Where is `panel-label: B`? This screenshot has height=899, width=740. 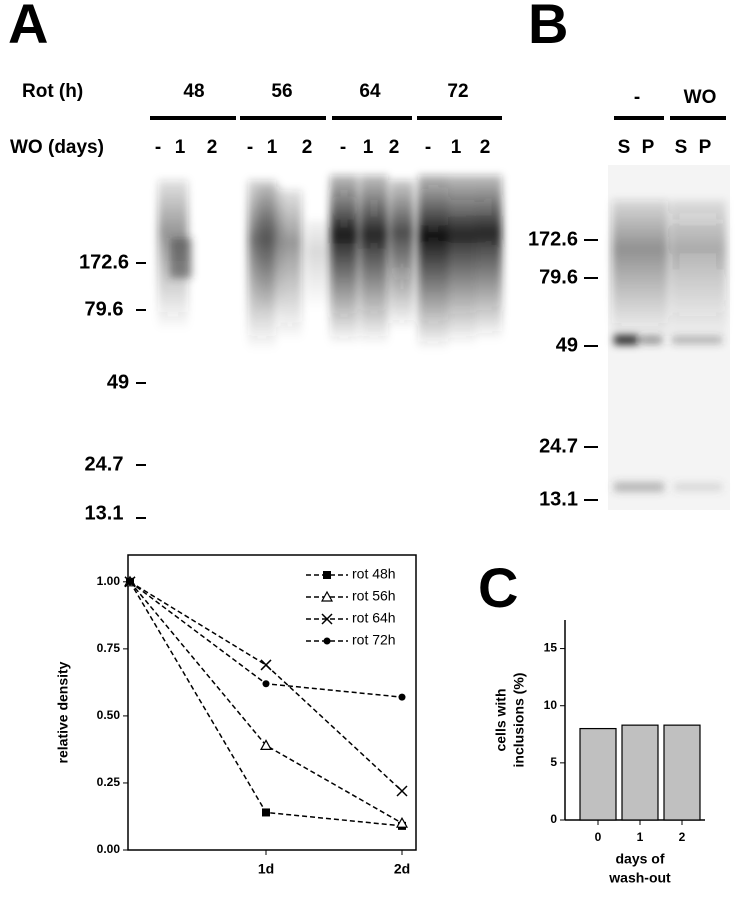
panel-label: B is located at coordinates (548, 27).